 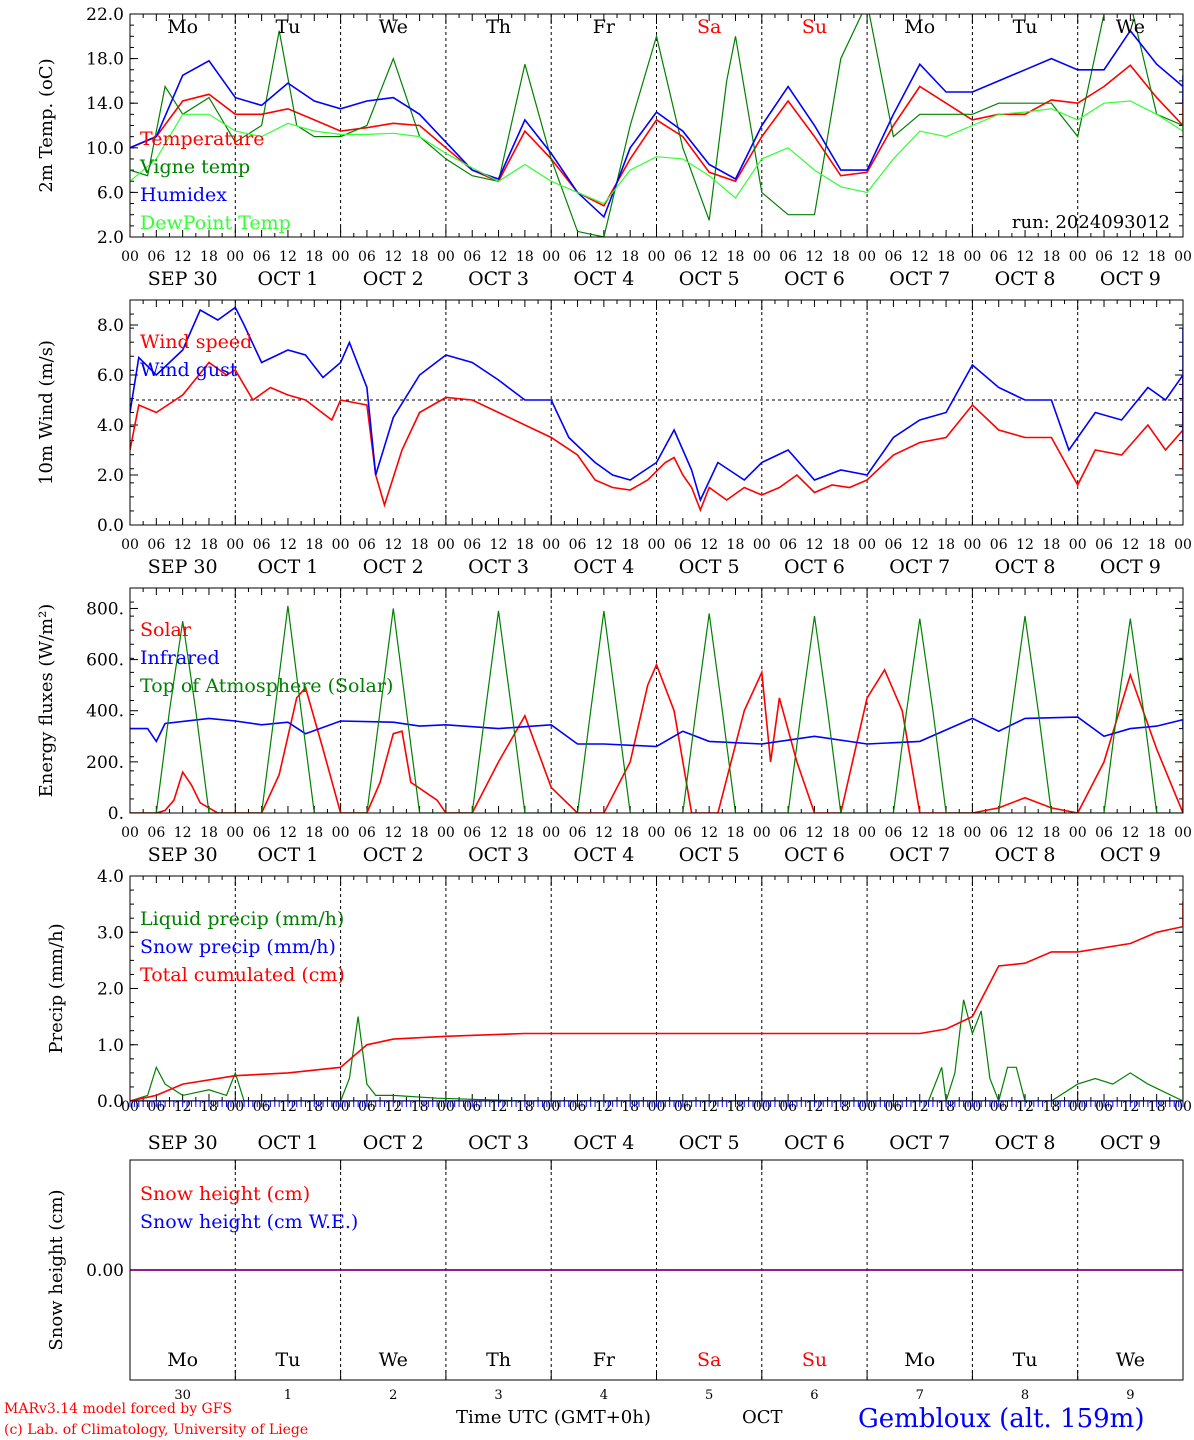 I want to click on legend-entry: Snow height (cm), so click(x=225, y=1194).